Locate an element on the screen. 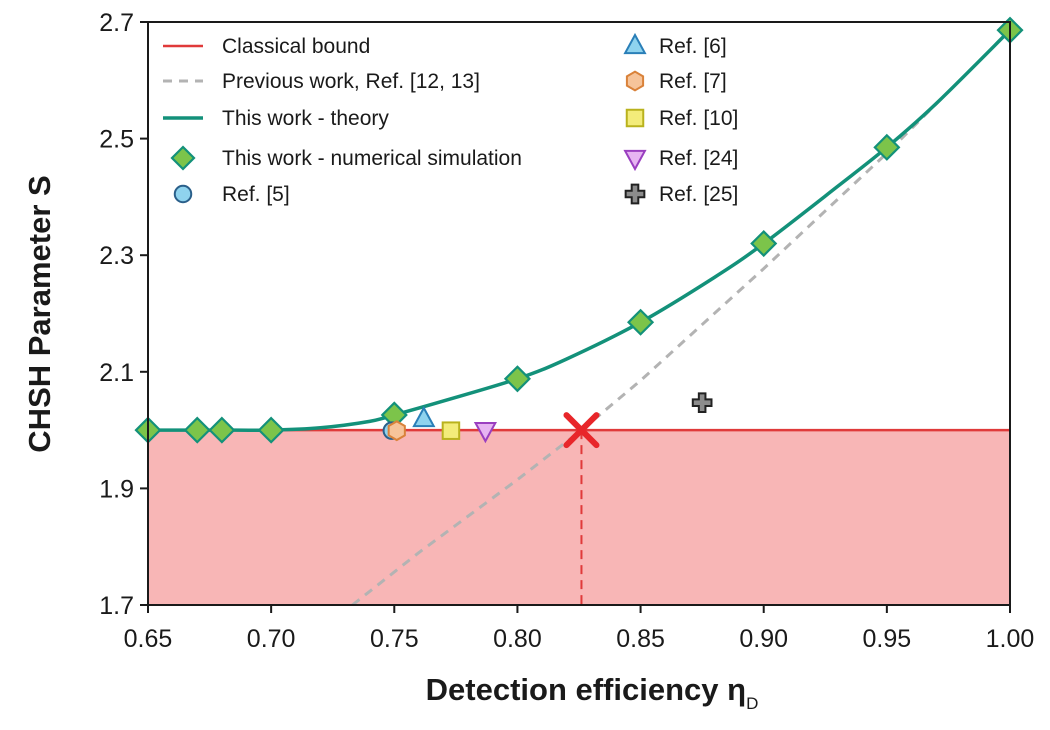  y-tick-label: 1.7 is located at coordinates (116, 606).